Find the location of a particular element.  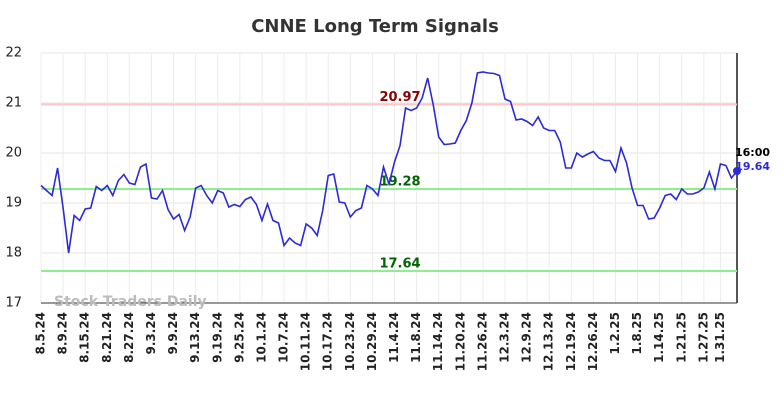

chart-title: CNNE Long Term Signals is located at coordinates (375, 26).